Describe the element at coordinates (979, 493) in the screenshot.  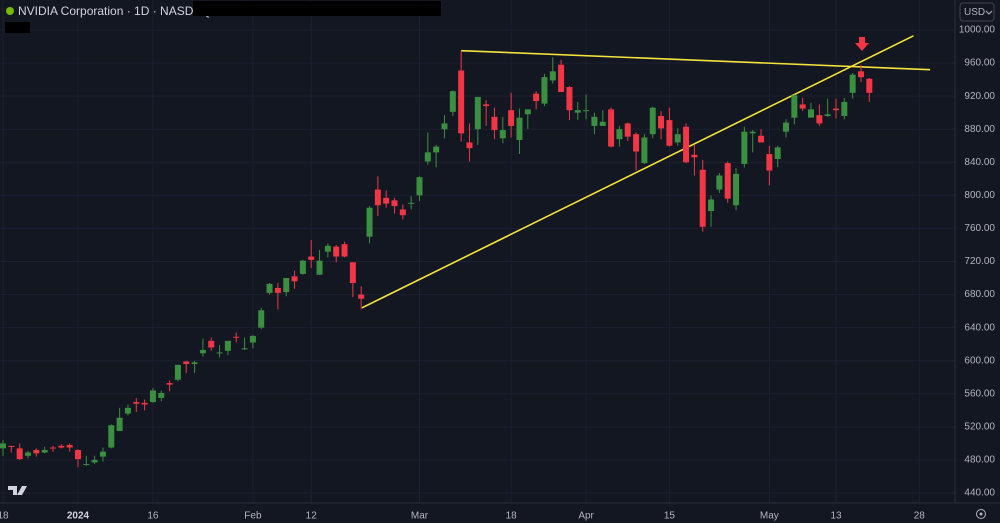
I see `y-tick-label: 440.00` at that location.